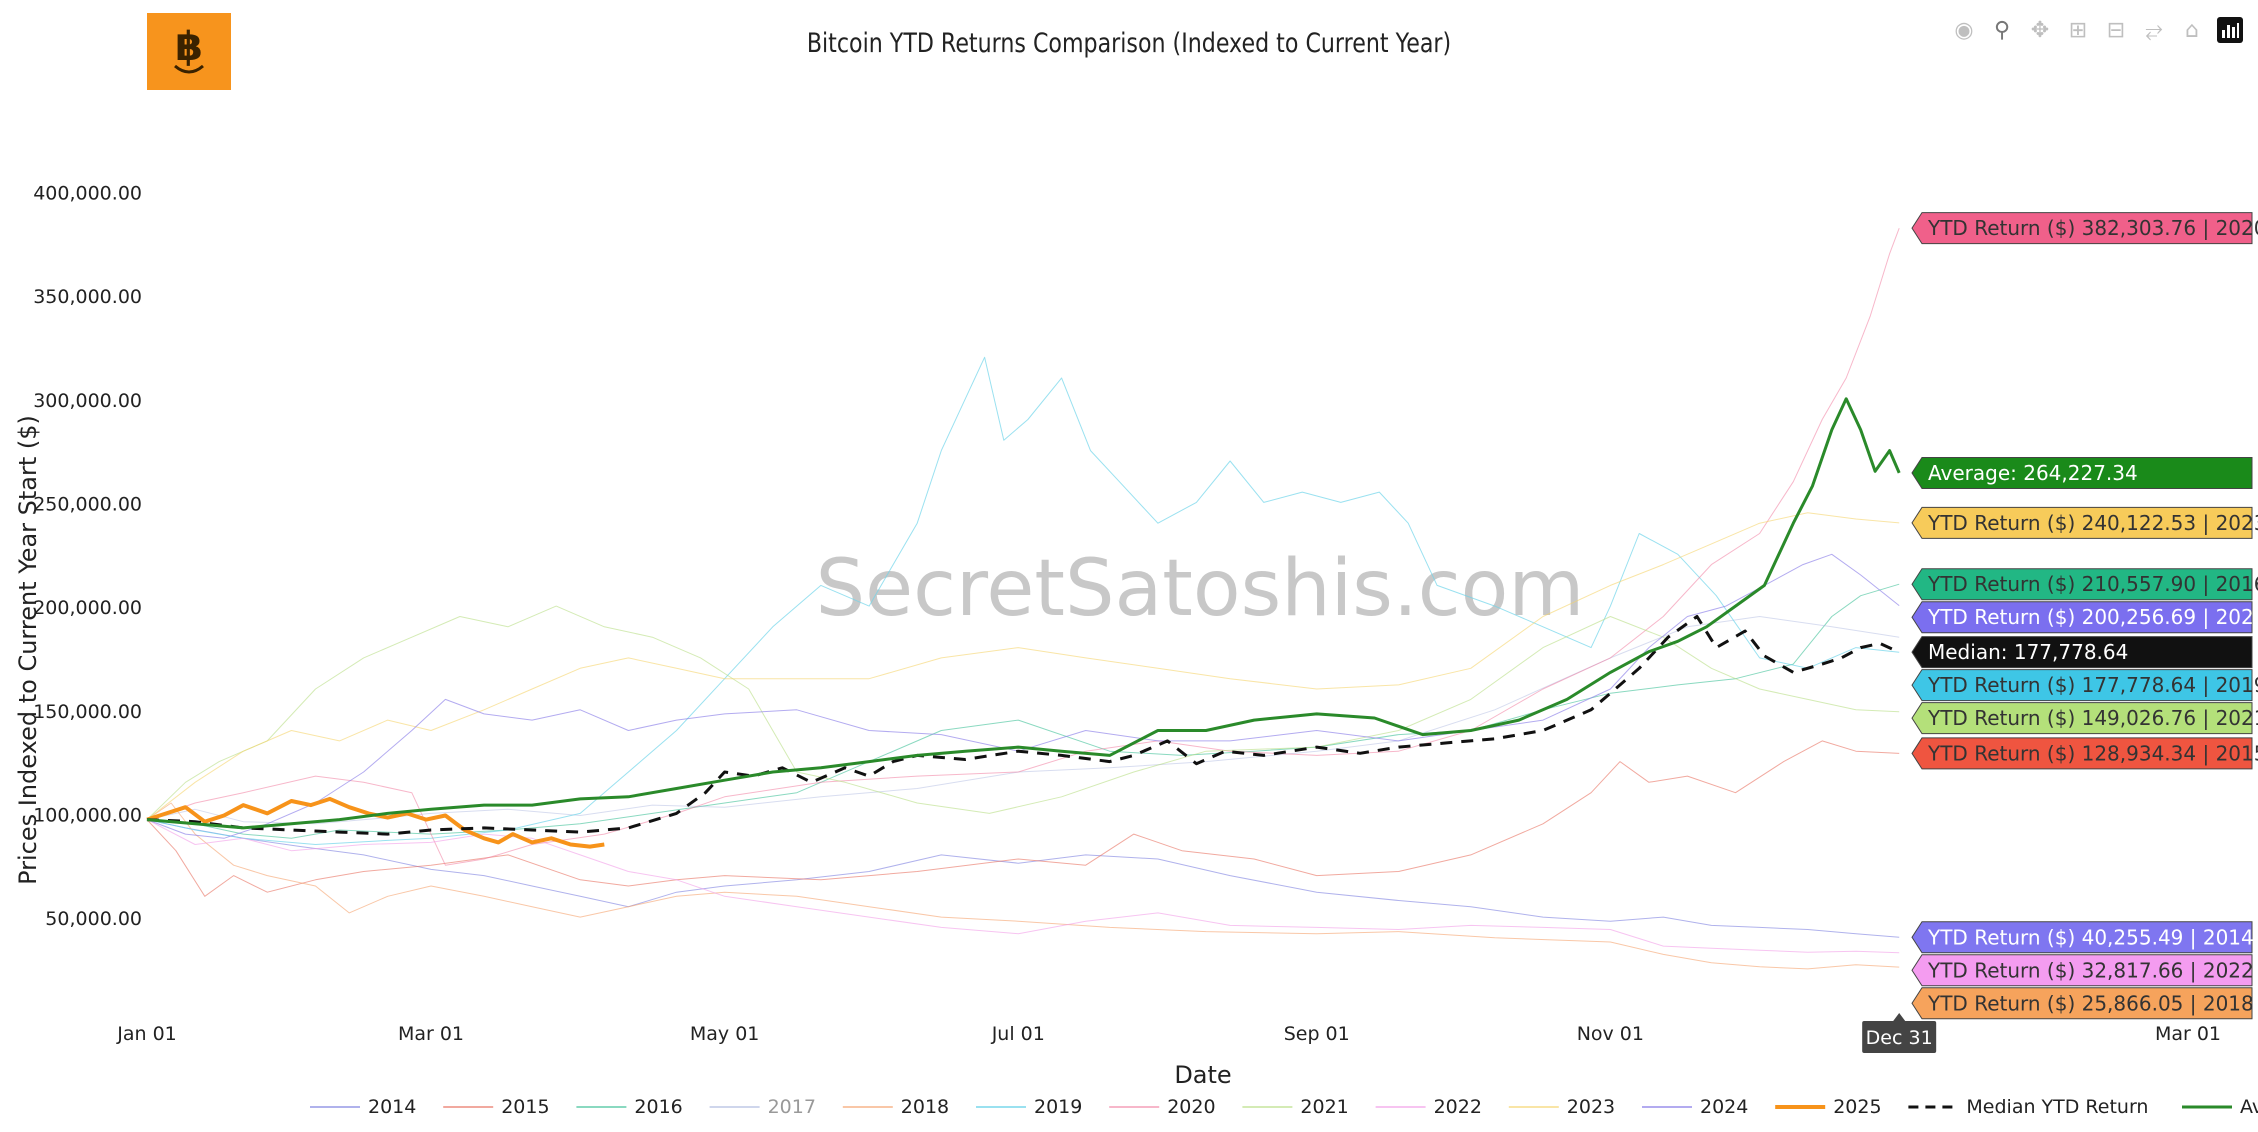 The width and height of the screenshot is (2258, 1132). Describe the element at coordinates (1591, 1107) in the screenshot. I see `legend-label: 2023` at that location.